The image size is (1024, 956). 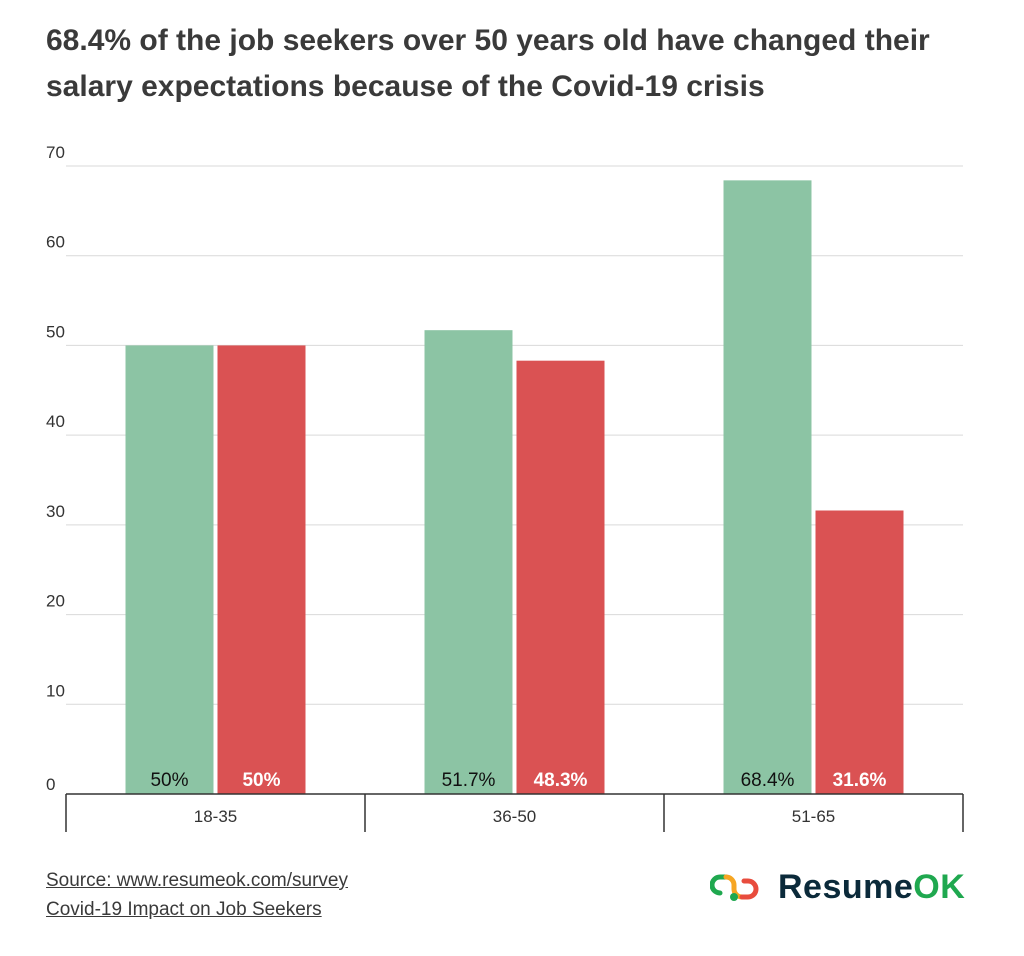 I want to click on y-tick-label: 50, so click(x=55, y=331).